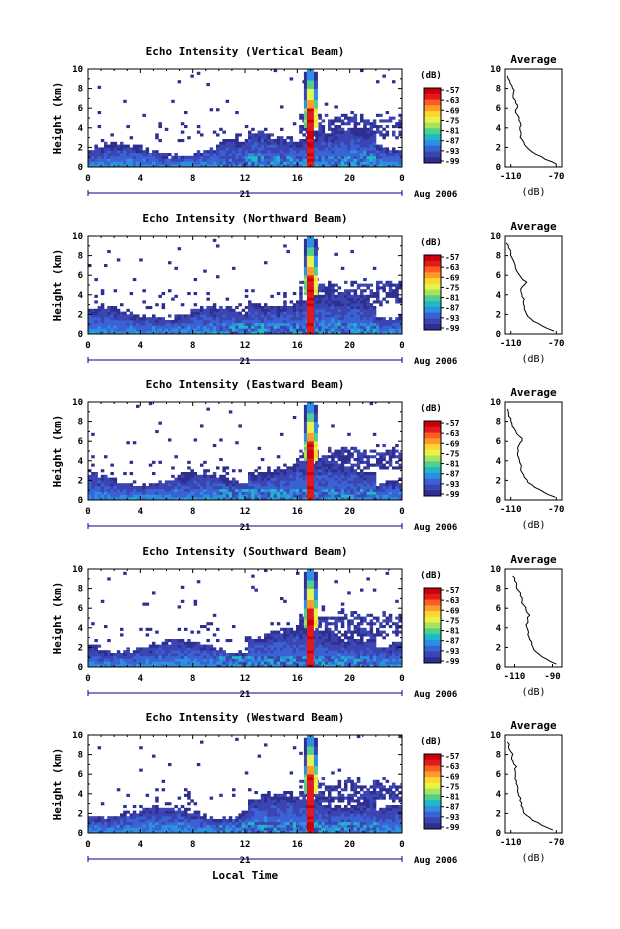 The width and height of the screenshot is (620, 929). Describe the element at coordinates (432, 298) in the screenshot. I see `colorbar-swatch` at that location.